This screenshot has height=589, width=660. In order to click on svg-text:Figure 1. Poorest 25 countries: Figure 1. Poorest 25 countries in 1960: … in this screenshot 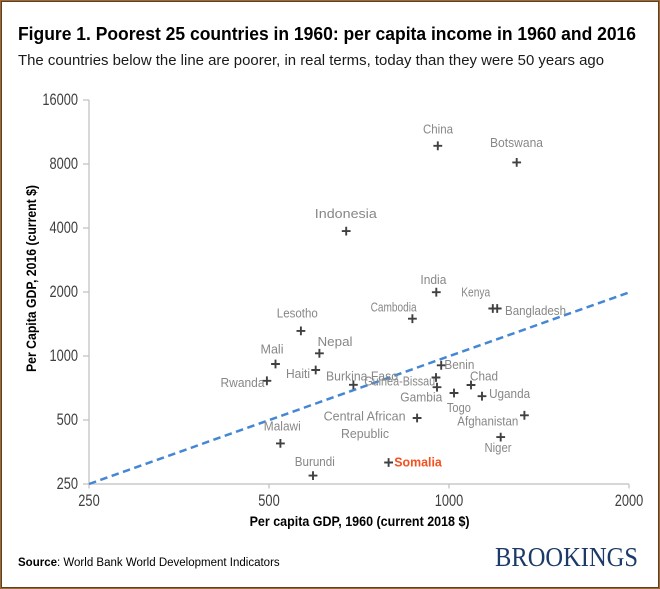, I will do `click(327, 34)`.